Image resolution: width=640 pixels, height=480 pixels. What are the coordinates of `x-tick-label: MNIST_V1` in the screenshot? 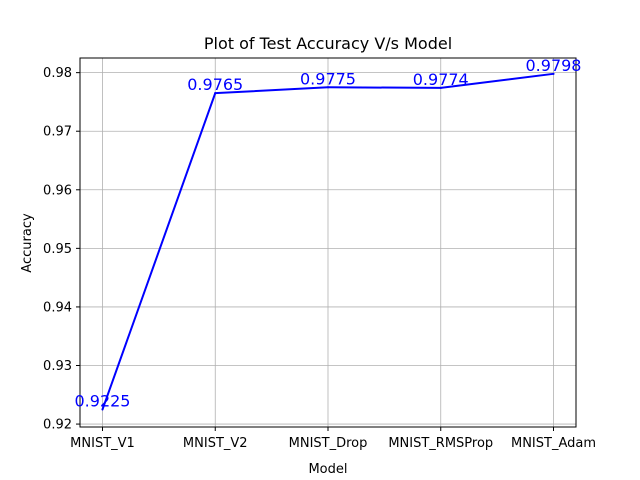 It's located at (102, 443).